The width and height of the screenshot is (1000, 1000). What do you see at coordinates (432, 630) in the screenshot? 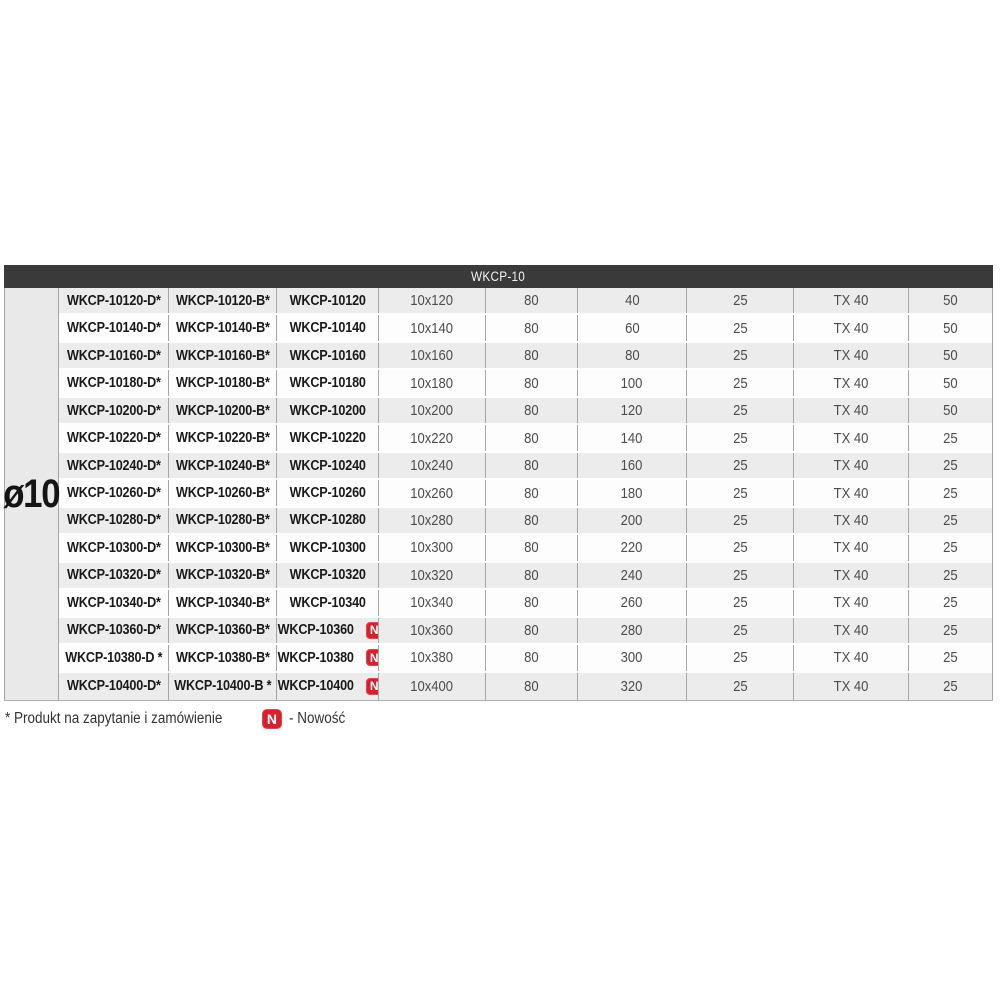
I see `cell-size: 10x360` at bounding box center [432, 630].